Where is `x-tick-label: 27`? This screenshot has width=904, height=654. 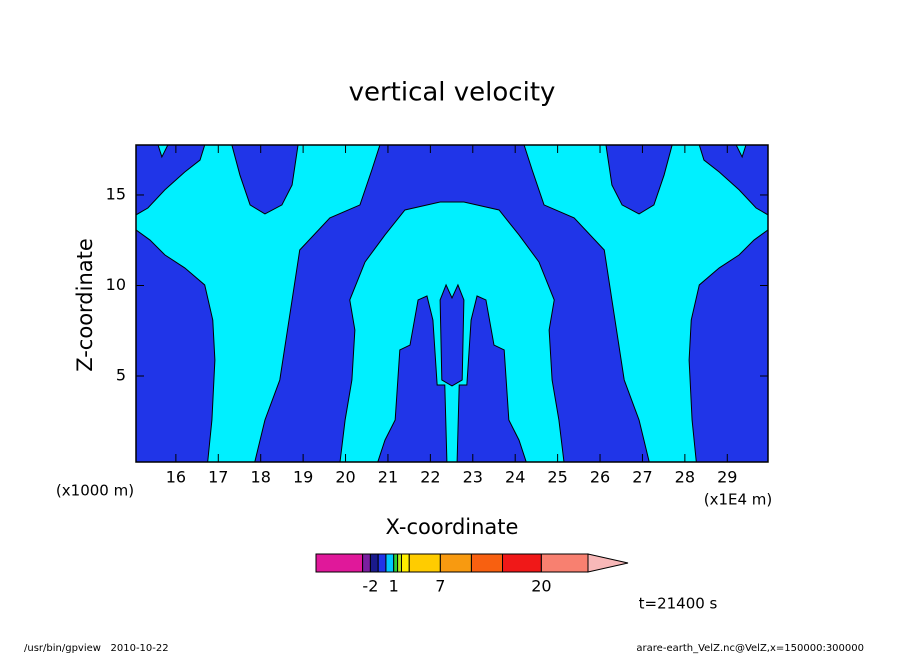 x-tick-label: 27 is located at coordinates (642, 477).